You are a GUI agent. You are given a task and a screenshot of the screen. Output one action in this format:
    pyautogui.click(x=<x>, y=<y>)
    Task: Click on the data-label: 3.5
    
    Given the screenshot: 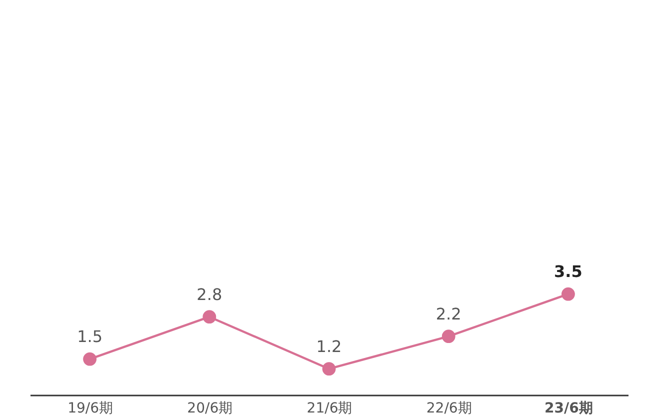 What is the action you would take?
    pyautogui.click(x=568, y=272)
    